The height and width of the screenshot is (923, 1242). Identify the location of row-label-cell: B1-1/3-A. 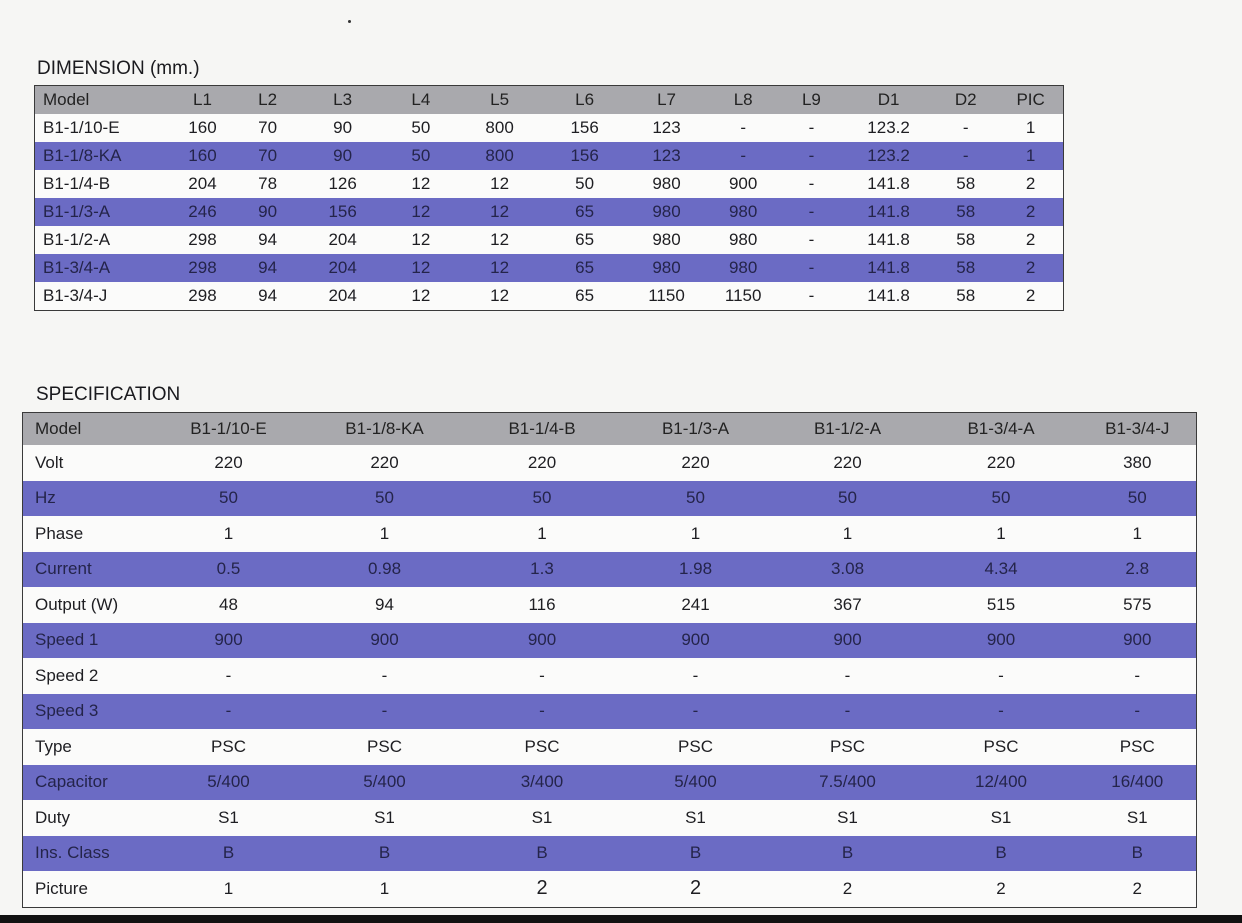
(101, 212).